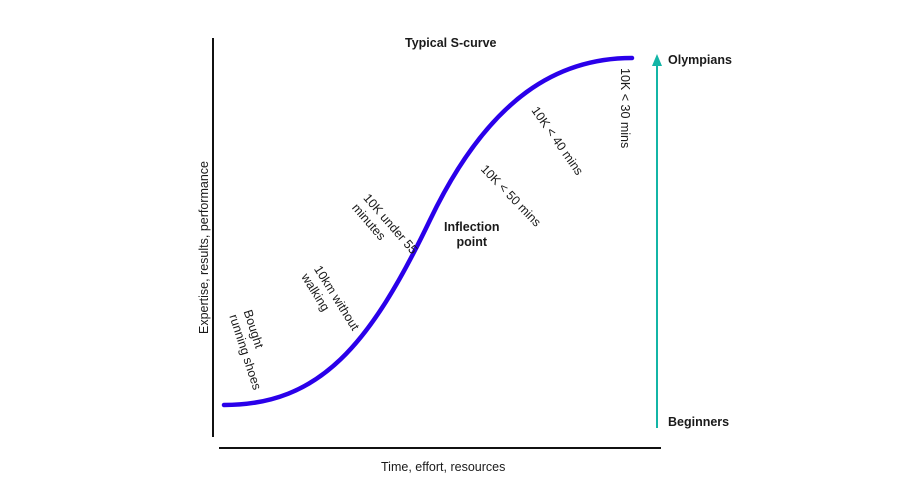 The width and height of the screenshot is (920, 500). I want to click on scale-arrow-head, so click(657, 60).